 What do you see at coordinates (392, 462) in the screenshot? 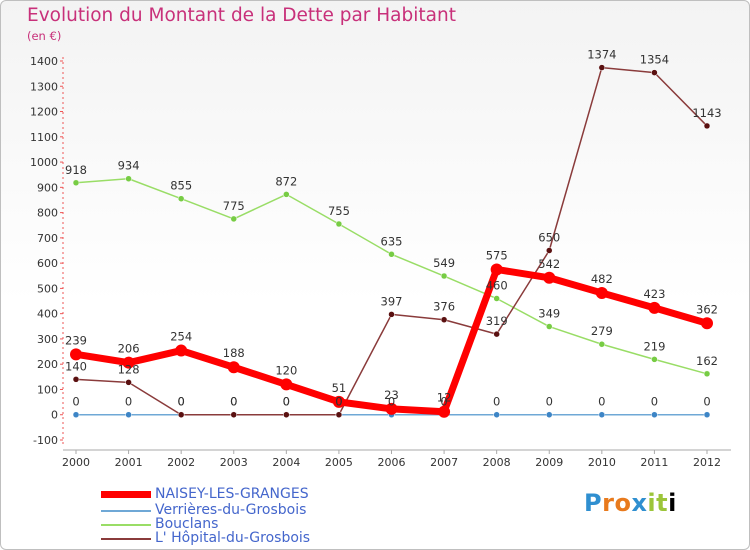
I see `x-tick-label: 2006` at bounding box center [392, 462].